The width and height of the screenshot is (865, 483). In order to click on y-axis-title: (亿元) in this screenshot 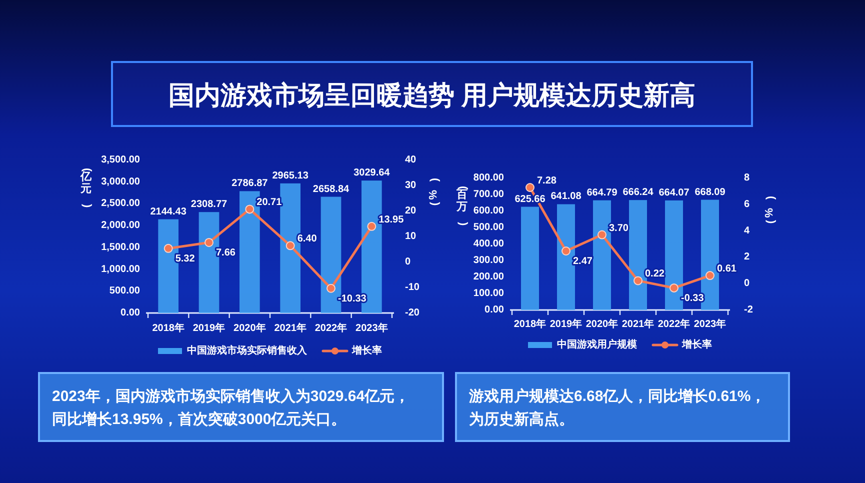, I will do `click(87, 188)`.